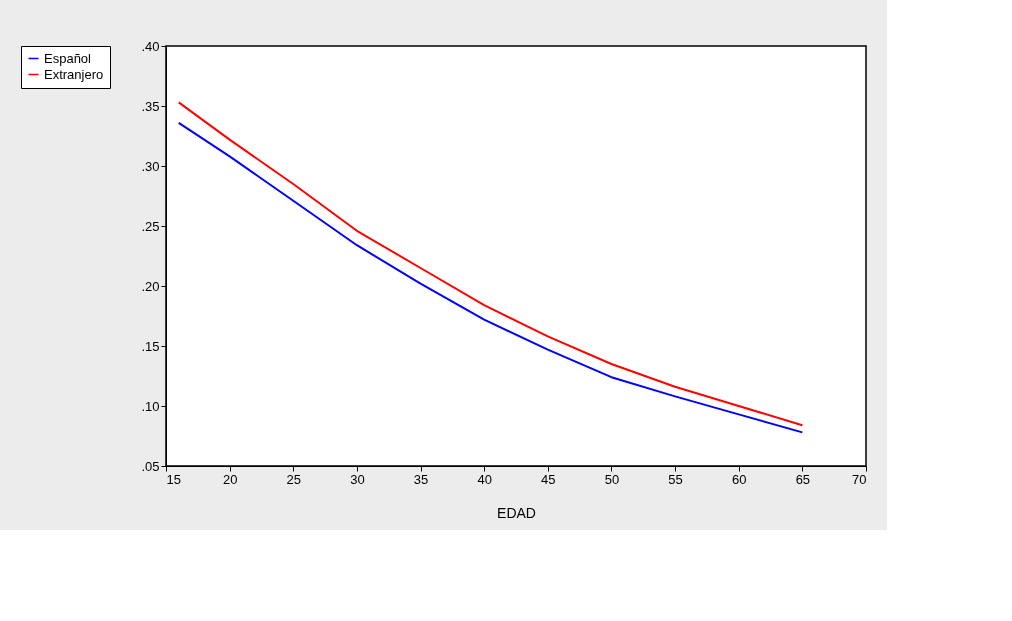 This screenshot has height=621, width=1012. What do you see at coordinates (150, 166) in the screenshot?
I see `y-tick-label: .30` at bounding box center [150, 166].